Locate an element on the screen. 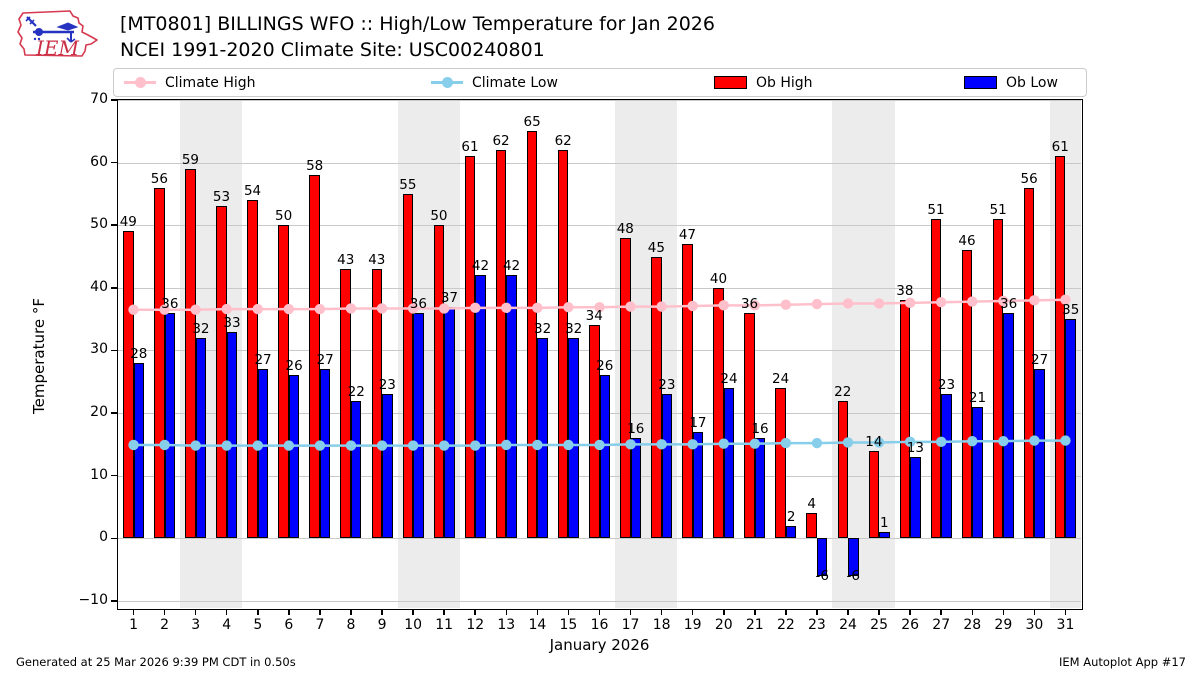 This screenshot has height=675, width=1200. y-axis-label: Temperature °F is located at coordinates (39, 356).